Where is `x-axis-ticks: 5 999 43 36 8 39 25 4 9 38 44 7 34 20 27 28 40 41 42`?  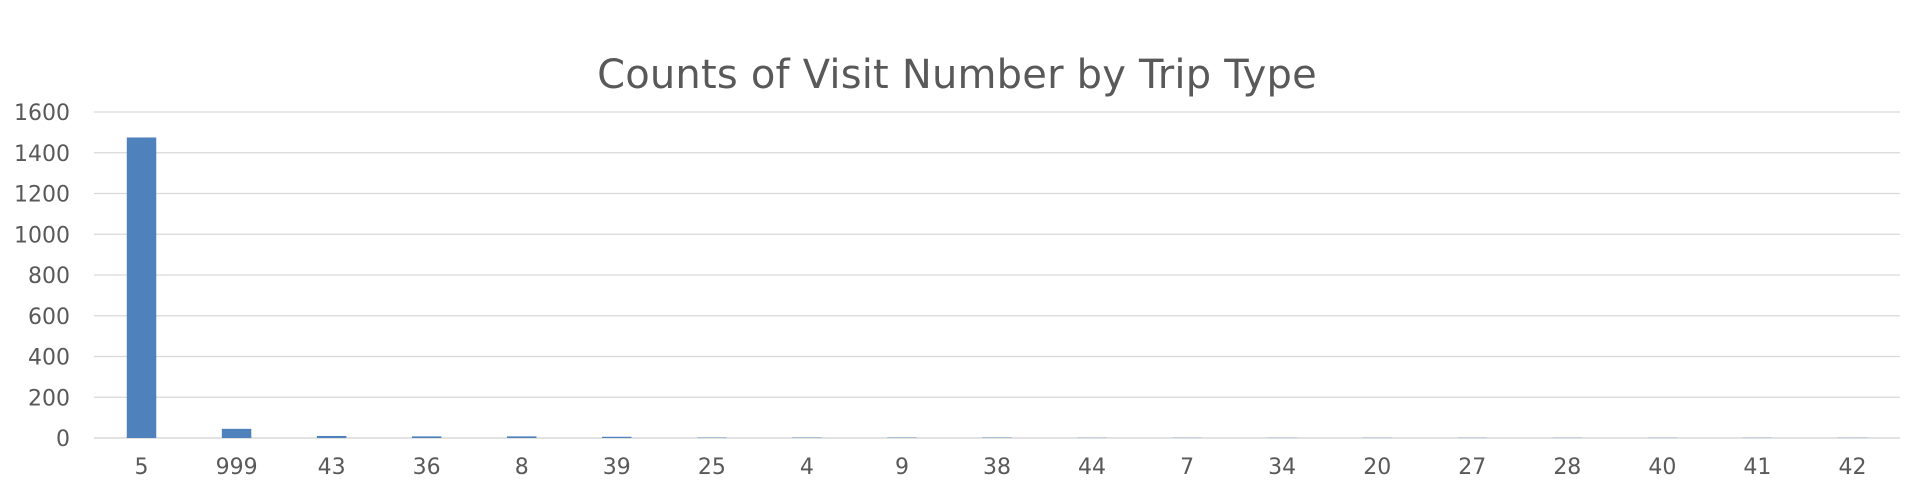 x-axis-ticks: 5 999 43 36 8 39 25 4 9 38 44 7 34 20 27 28 40 41 42 is located at coordinates (1001, 467).